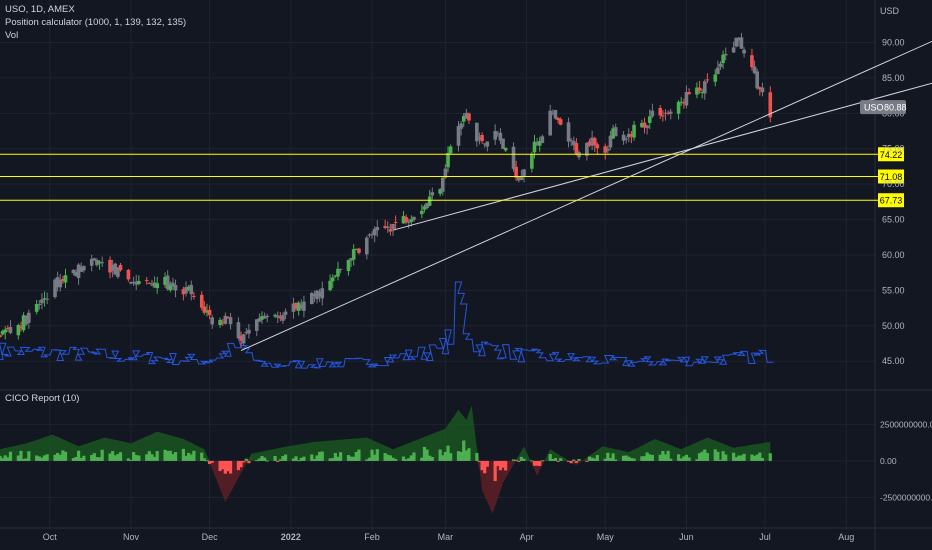 The width and height of the screenshot is (932, 550). Describe the element at coordinates (846, 537) in the screenshot. I see `x-tick-label-10: Aug` at that location.